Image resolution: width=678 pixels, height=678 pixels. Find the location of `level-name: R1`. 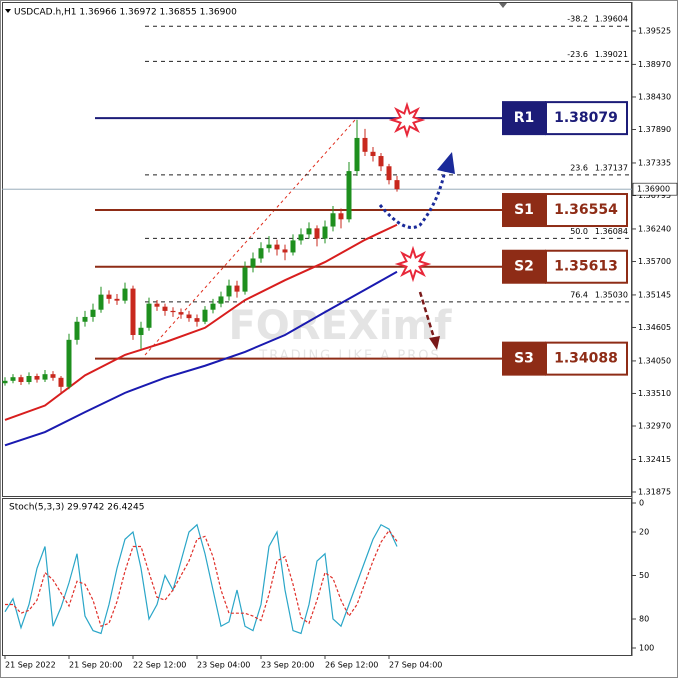

level-name: R1 is located at coordinates (524, 118).